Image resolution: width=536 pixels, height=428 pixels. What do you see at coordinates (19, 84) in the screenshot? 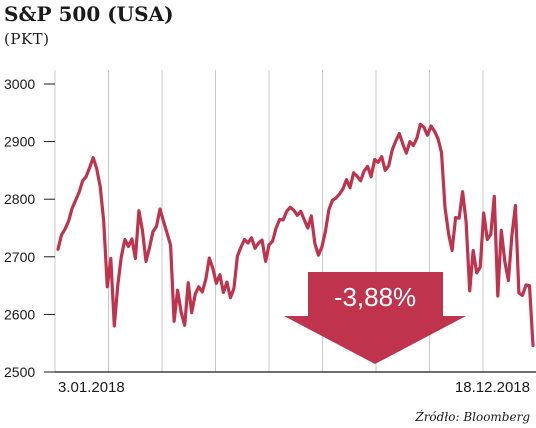
I see `y-tick-label: 3000` at bounding box center [19, 84].